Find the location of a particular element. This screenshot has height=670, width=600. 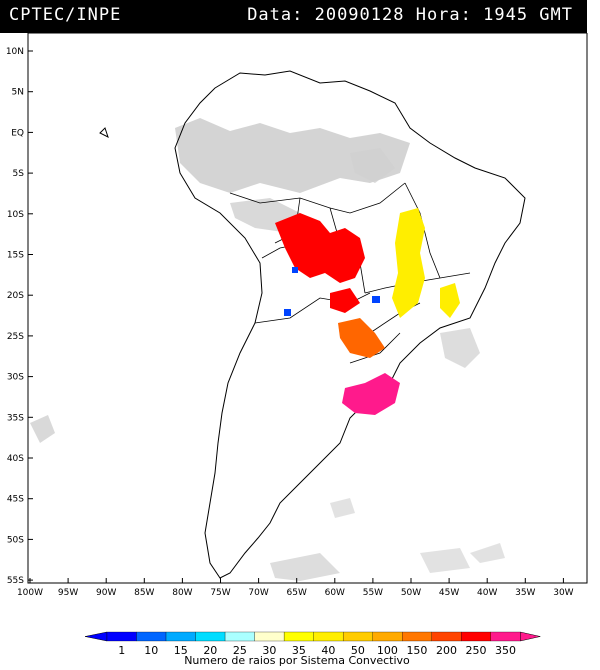

orange-system is located at coordinates (361, 338).